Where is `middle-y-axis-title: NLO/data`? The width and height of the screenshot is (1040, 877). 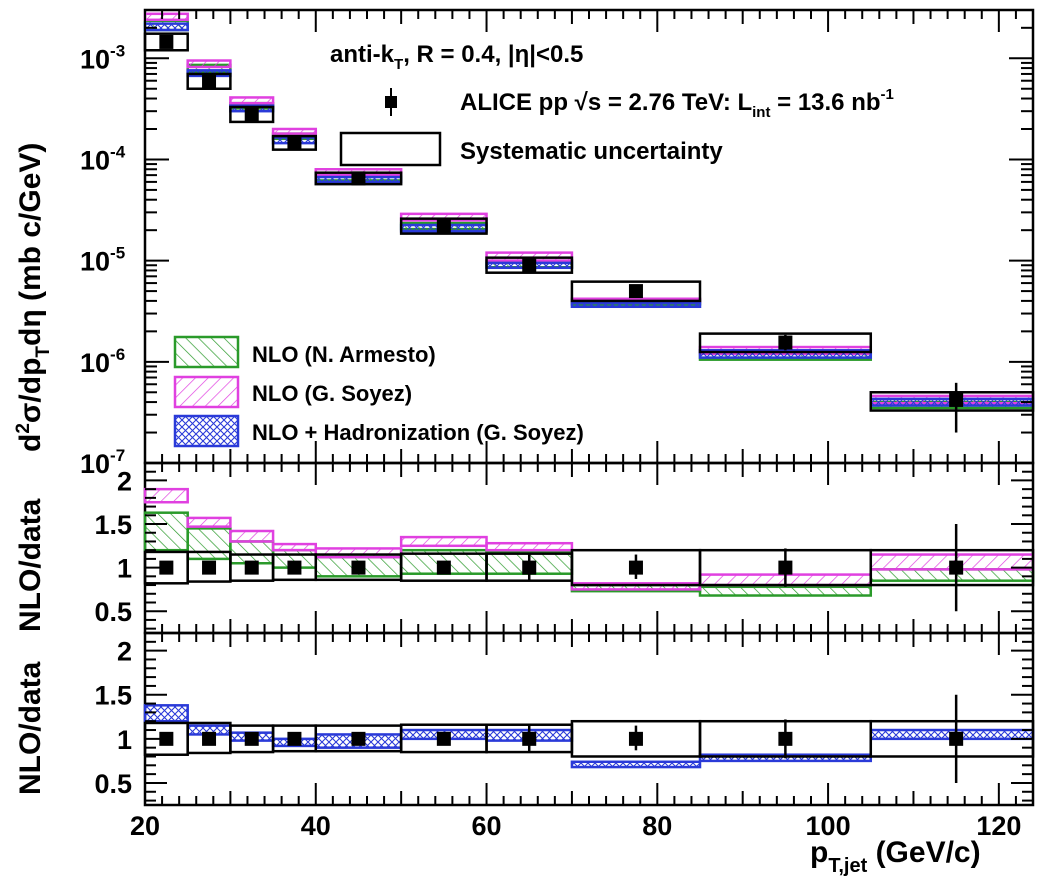 middle-y-axis-title: NLO/data is located at coordinates (30, 565).